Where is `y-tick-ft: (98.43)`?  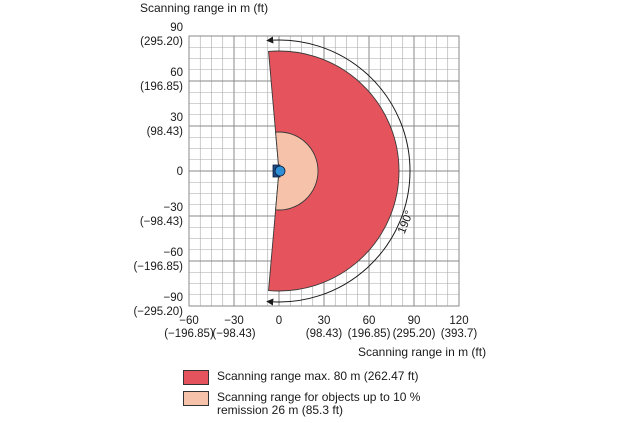 y-tick-ft: (98.43) is located at coordinates (165, 132).